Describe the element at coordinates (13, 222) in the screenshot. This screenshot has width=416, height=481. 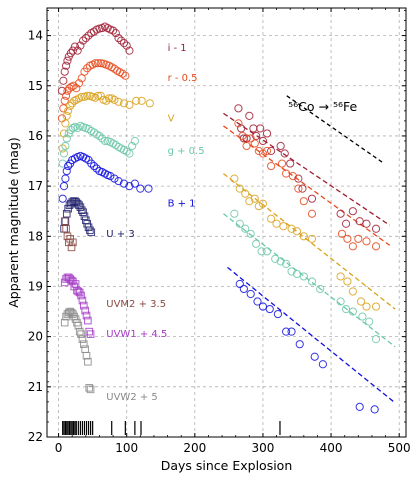
I see `y-axis-title: Apparent magnitude (mag)` at that location.